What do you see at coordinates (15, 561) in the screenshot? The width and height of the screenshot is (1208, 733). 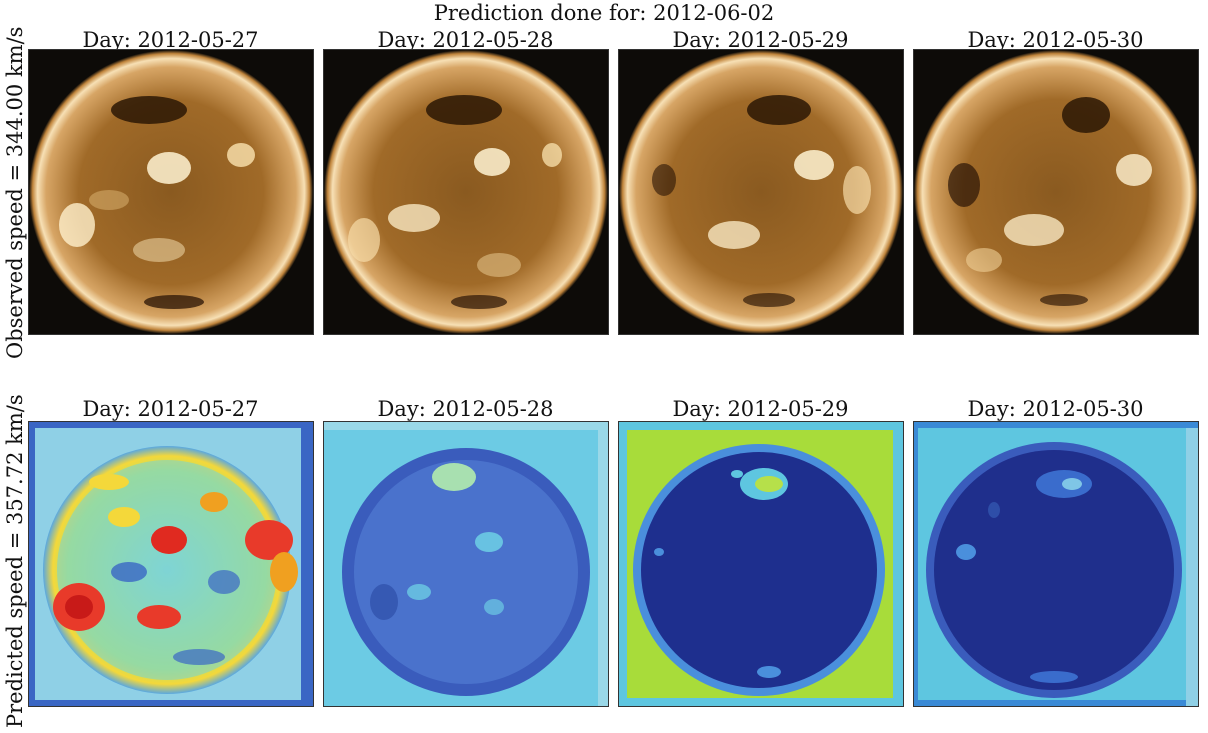 I see `predicted-speed-label: Predicted speed = 357.72 km/s` at bounding box center [15, 561].